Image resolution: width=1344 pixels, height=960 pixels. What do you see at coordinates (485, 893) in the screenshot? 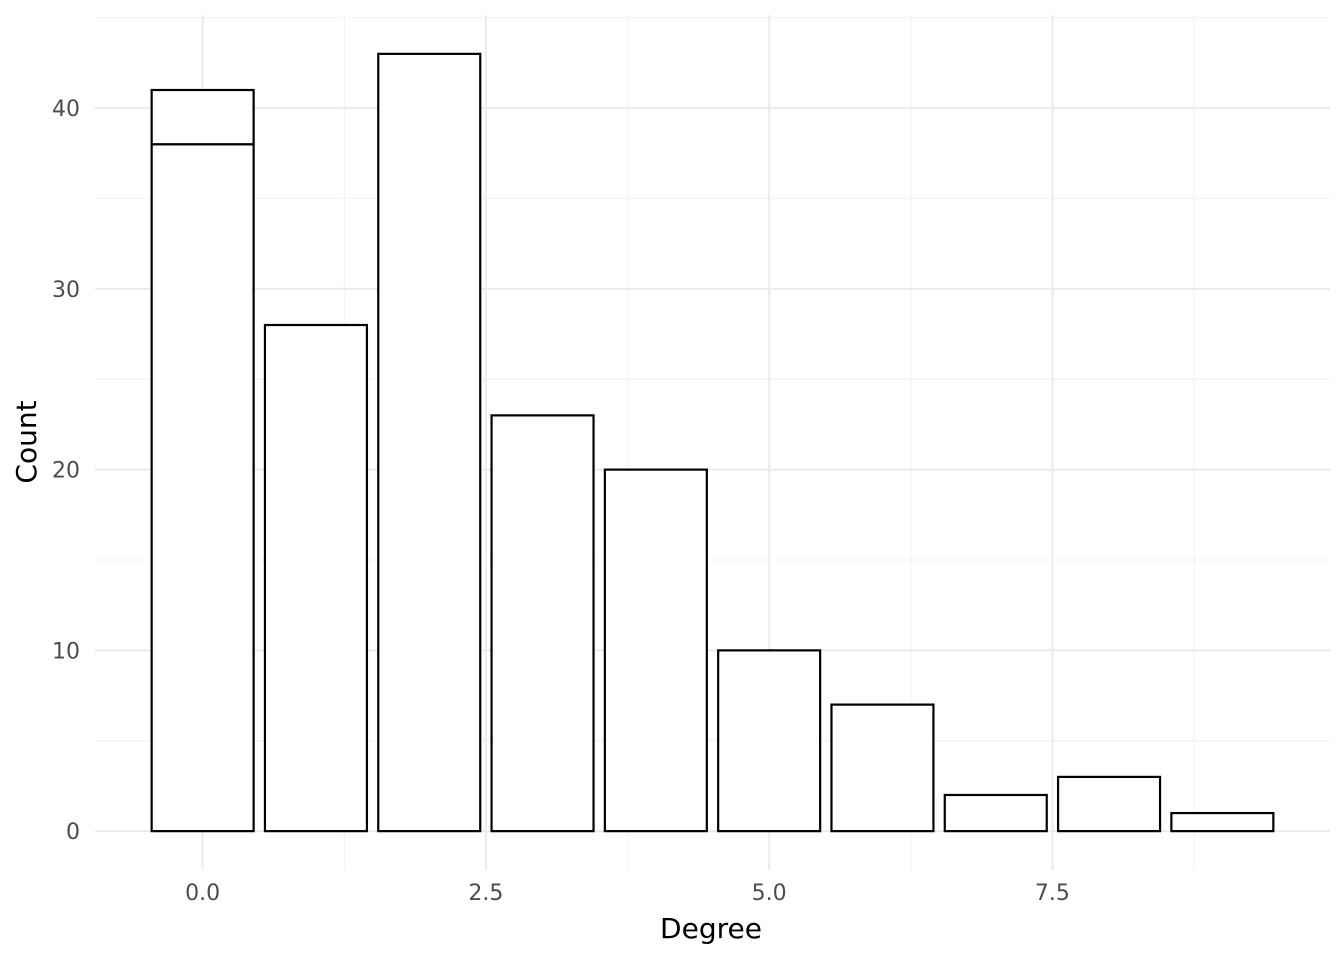
I see `x-tick-label: 2.5` at bounding box center [485, 893].